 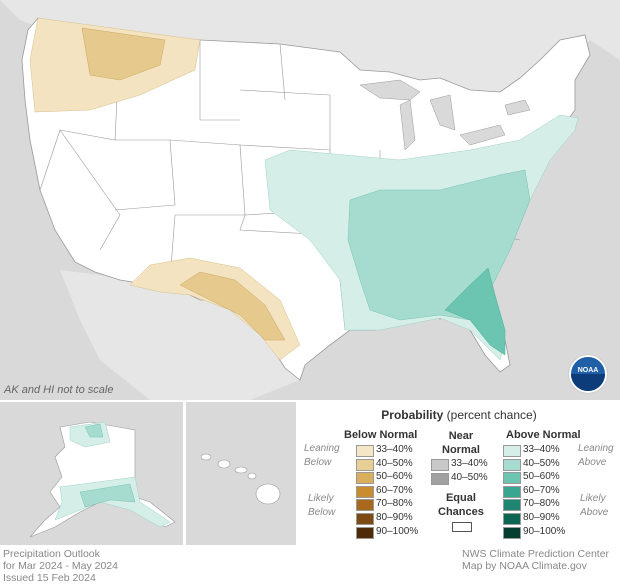 I want to click on credit-climate-gov: Map by NOAA Climate.gov, so click(x=524, y=566).